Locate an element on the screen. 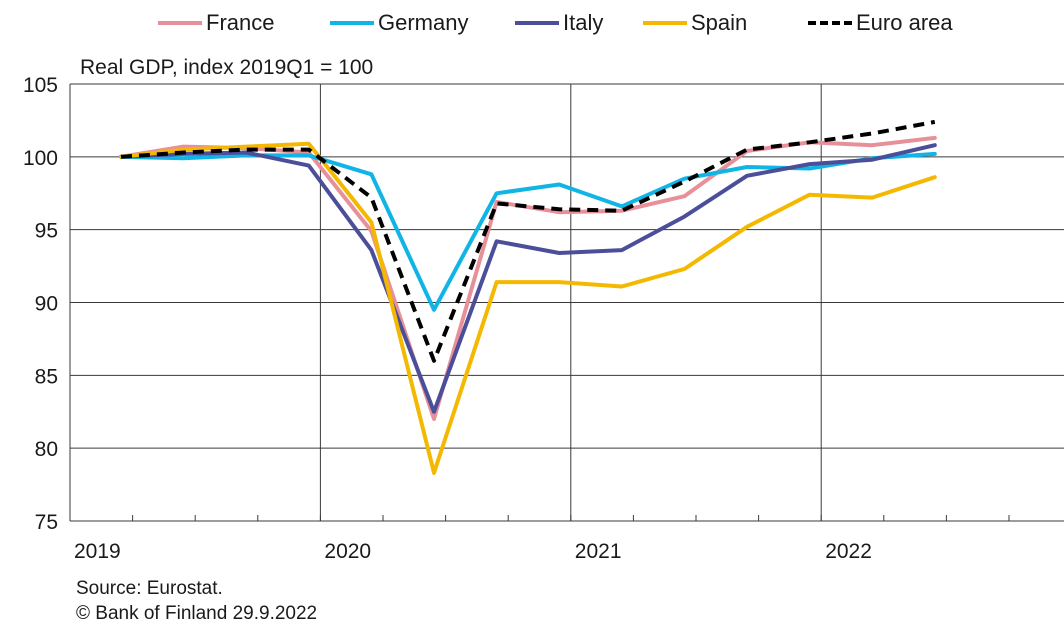 The height and width of the screenshot is (632, 1064). source-note: Source: Eurostat. is located at coordinates (149, 588).